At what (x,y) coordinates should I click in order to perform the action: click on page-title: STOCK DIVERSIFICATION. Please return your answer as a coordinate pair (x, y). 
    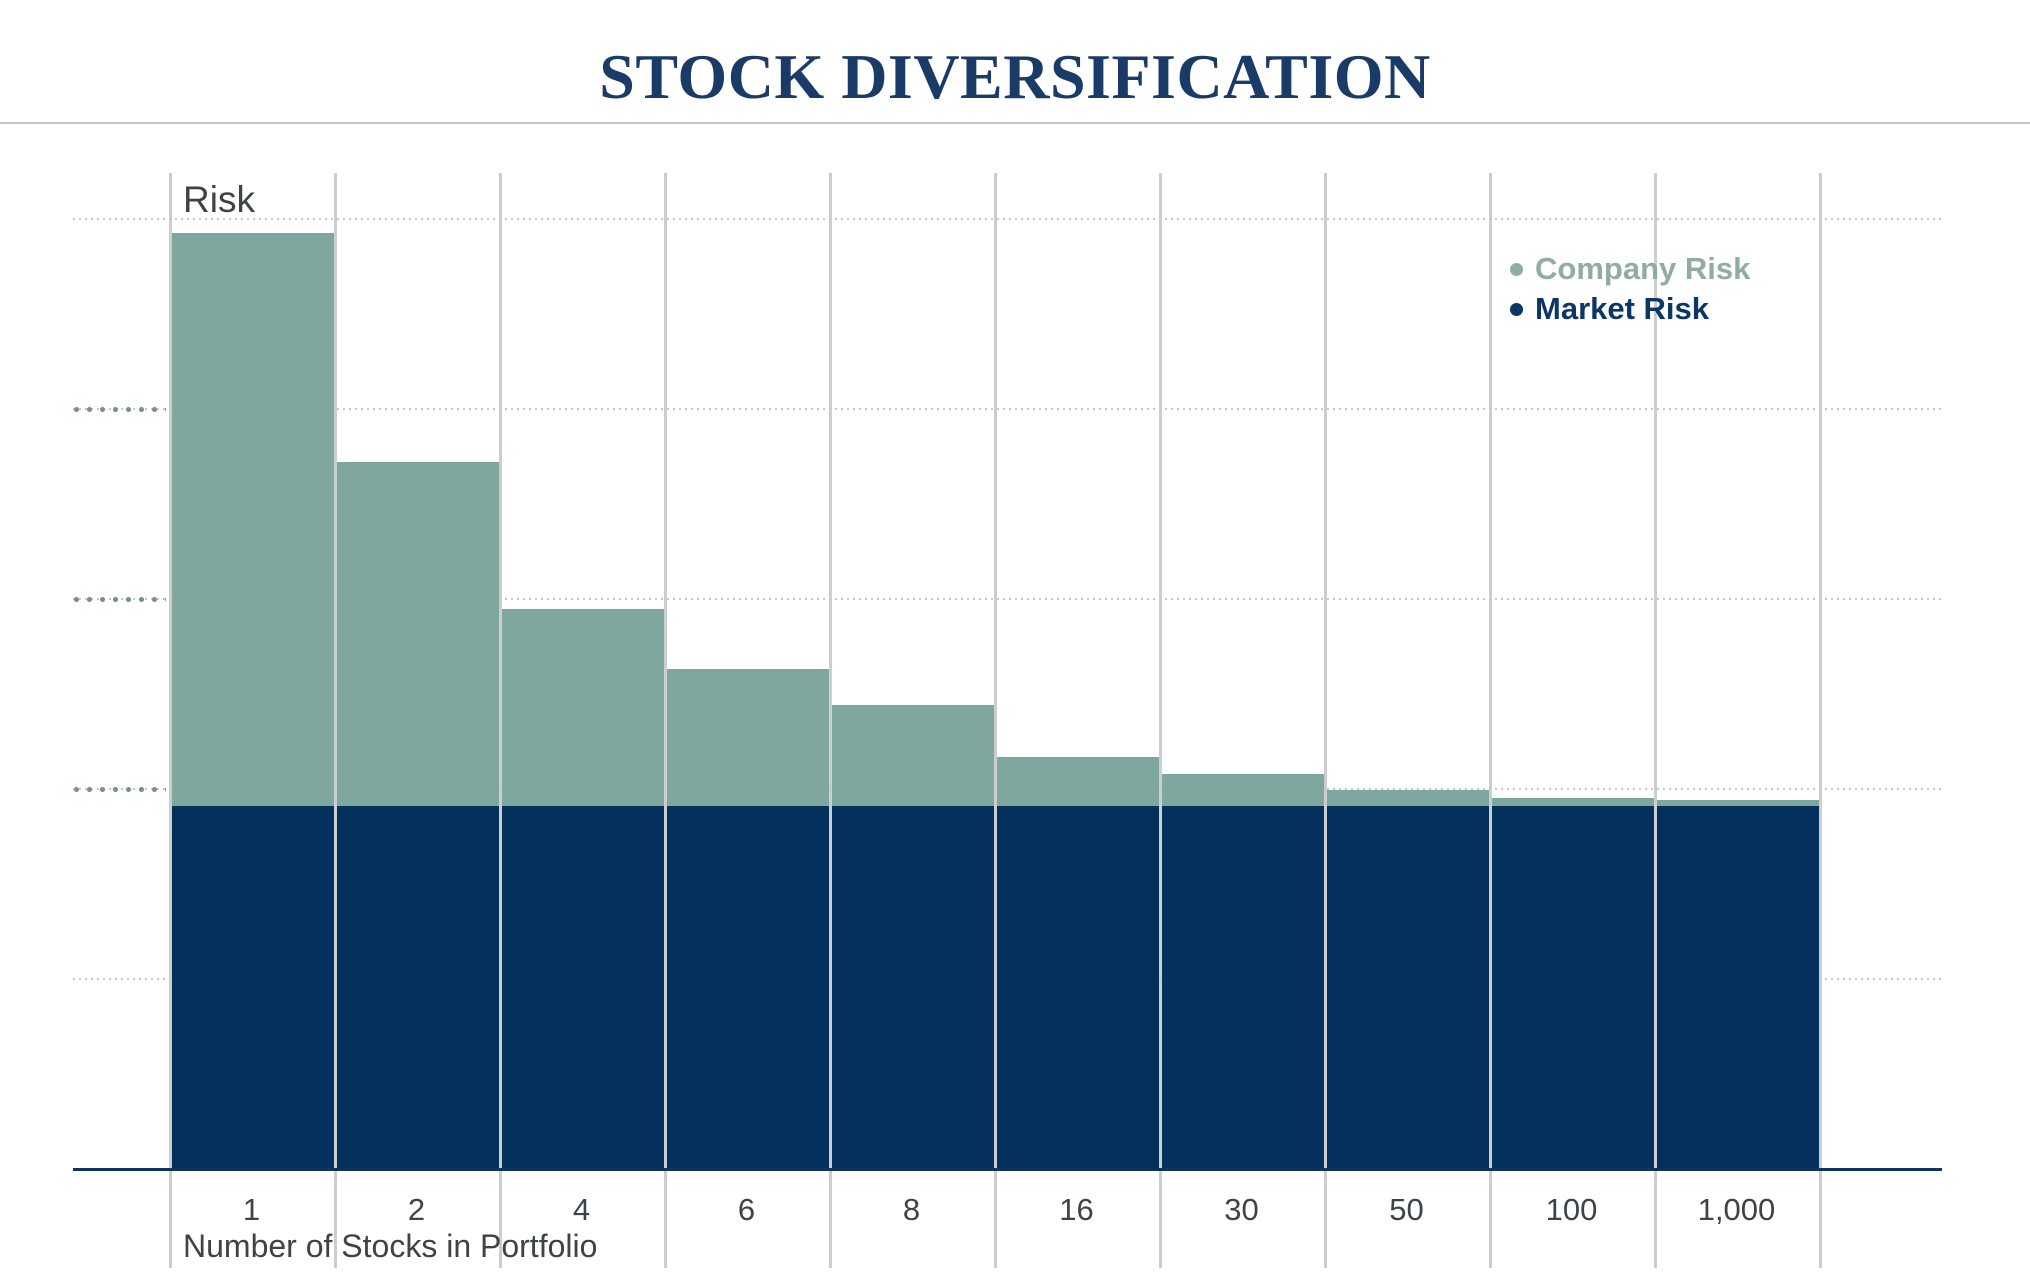
    Looking at the image, I should click on (1015, 76).